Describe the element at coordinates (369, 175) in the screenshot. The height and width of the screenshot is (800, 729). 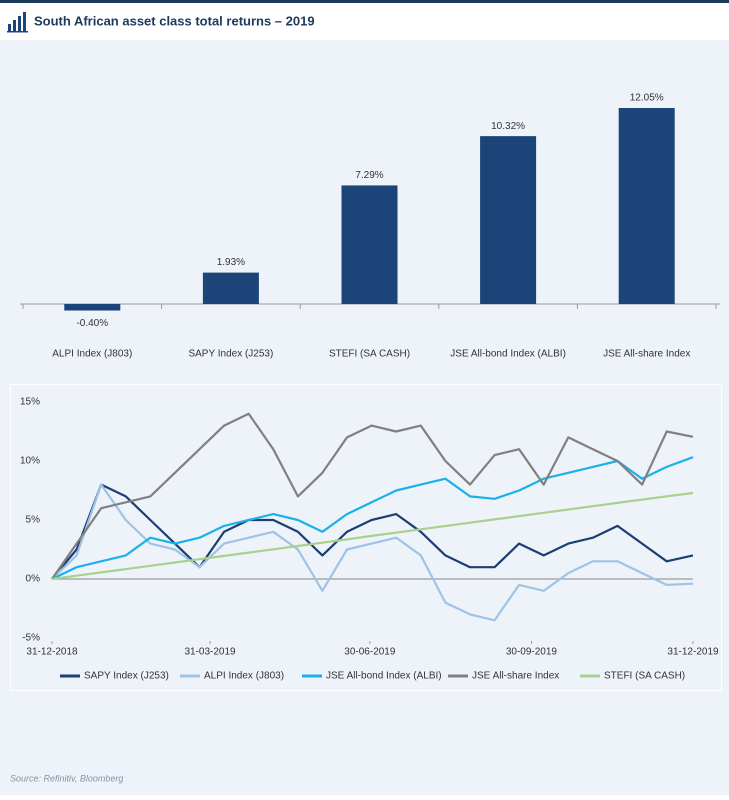
I see `value-label: 7.29%` at that location.